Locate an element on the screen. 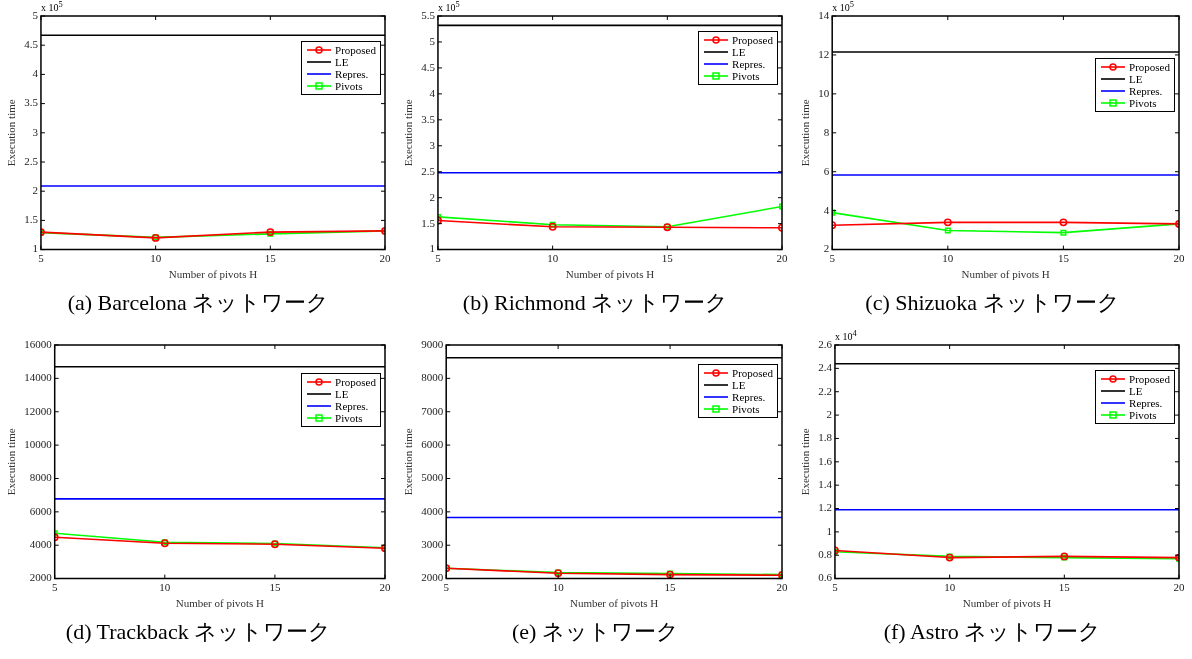 This screenshot has width=1192, height=659. text: (b) Richmond ネットワーク is located at coordinates (595, 303).